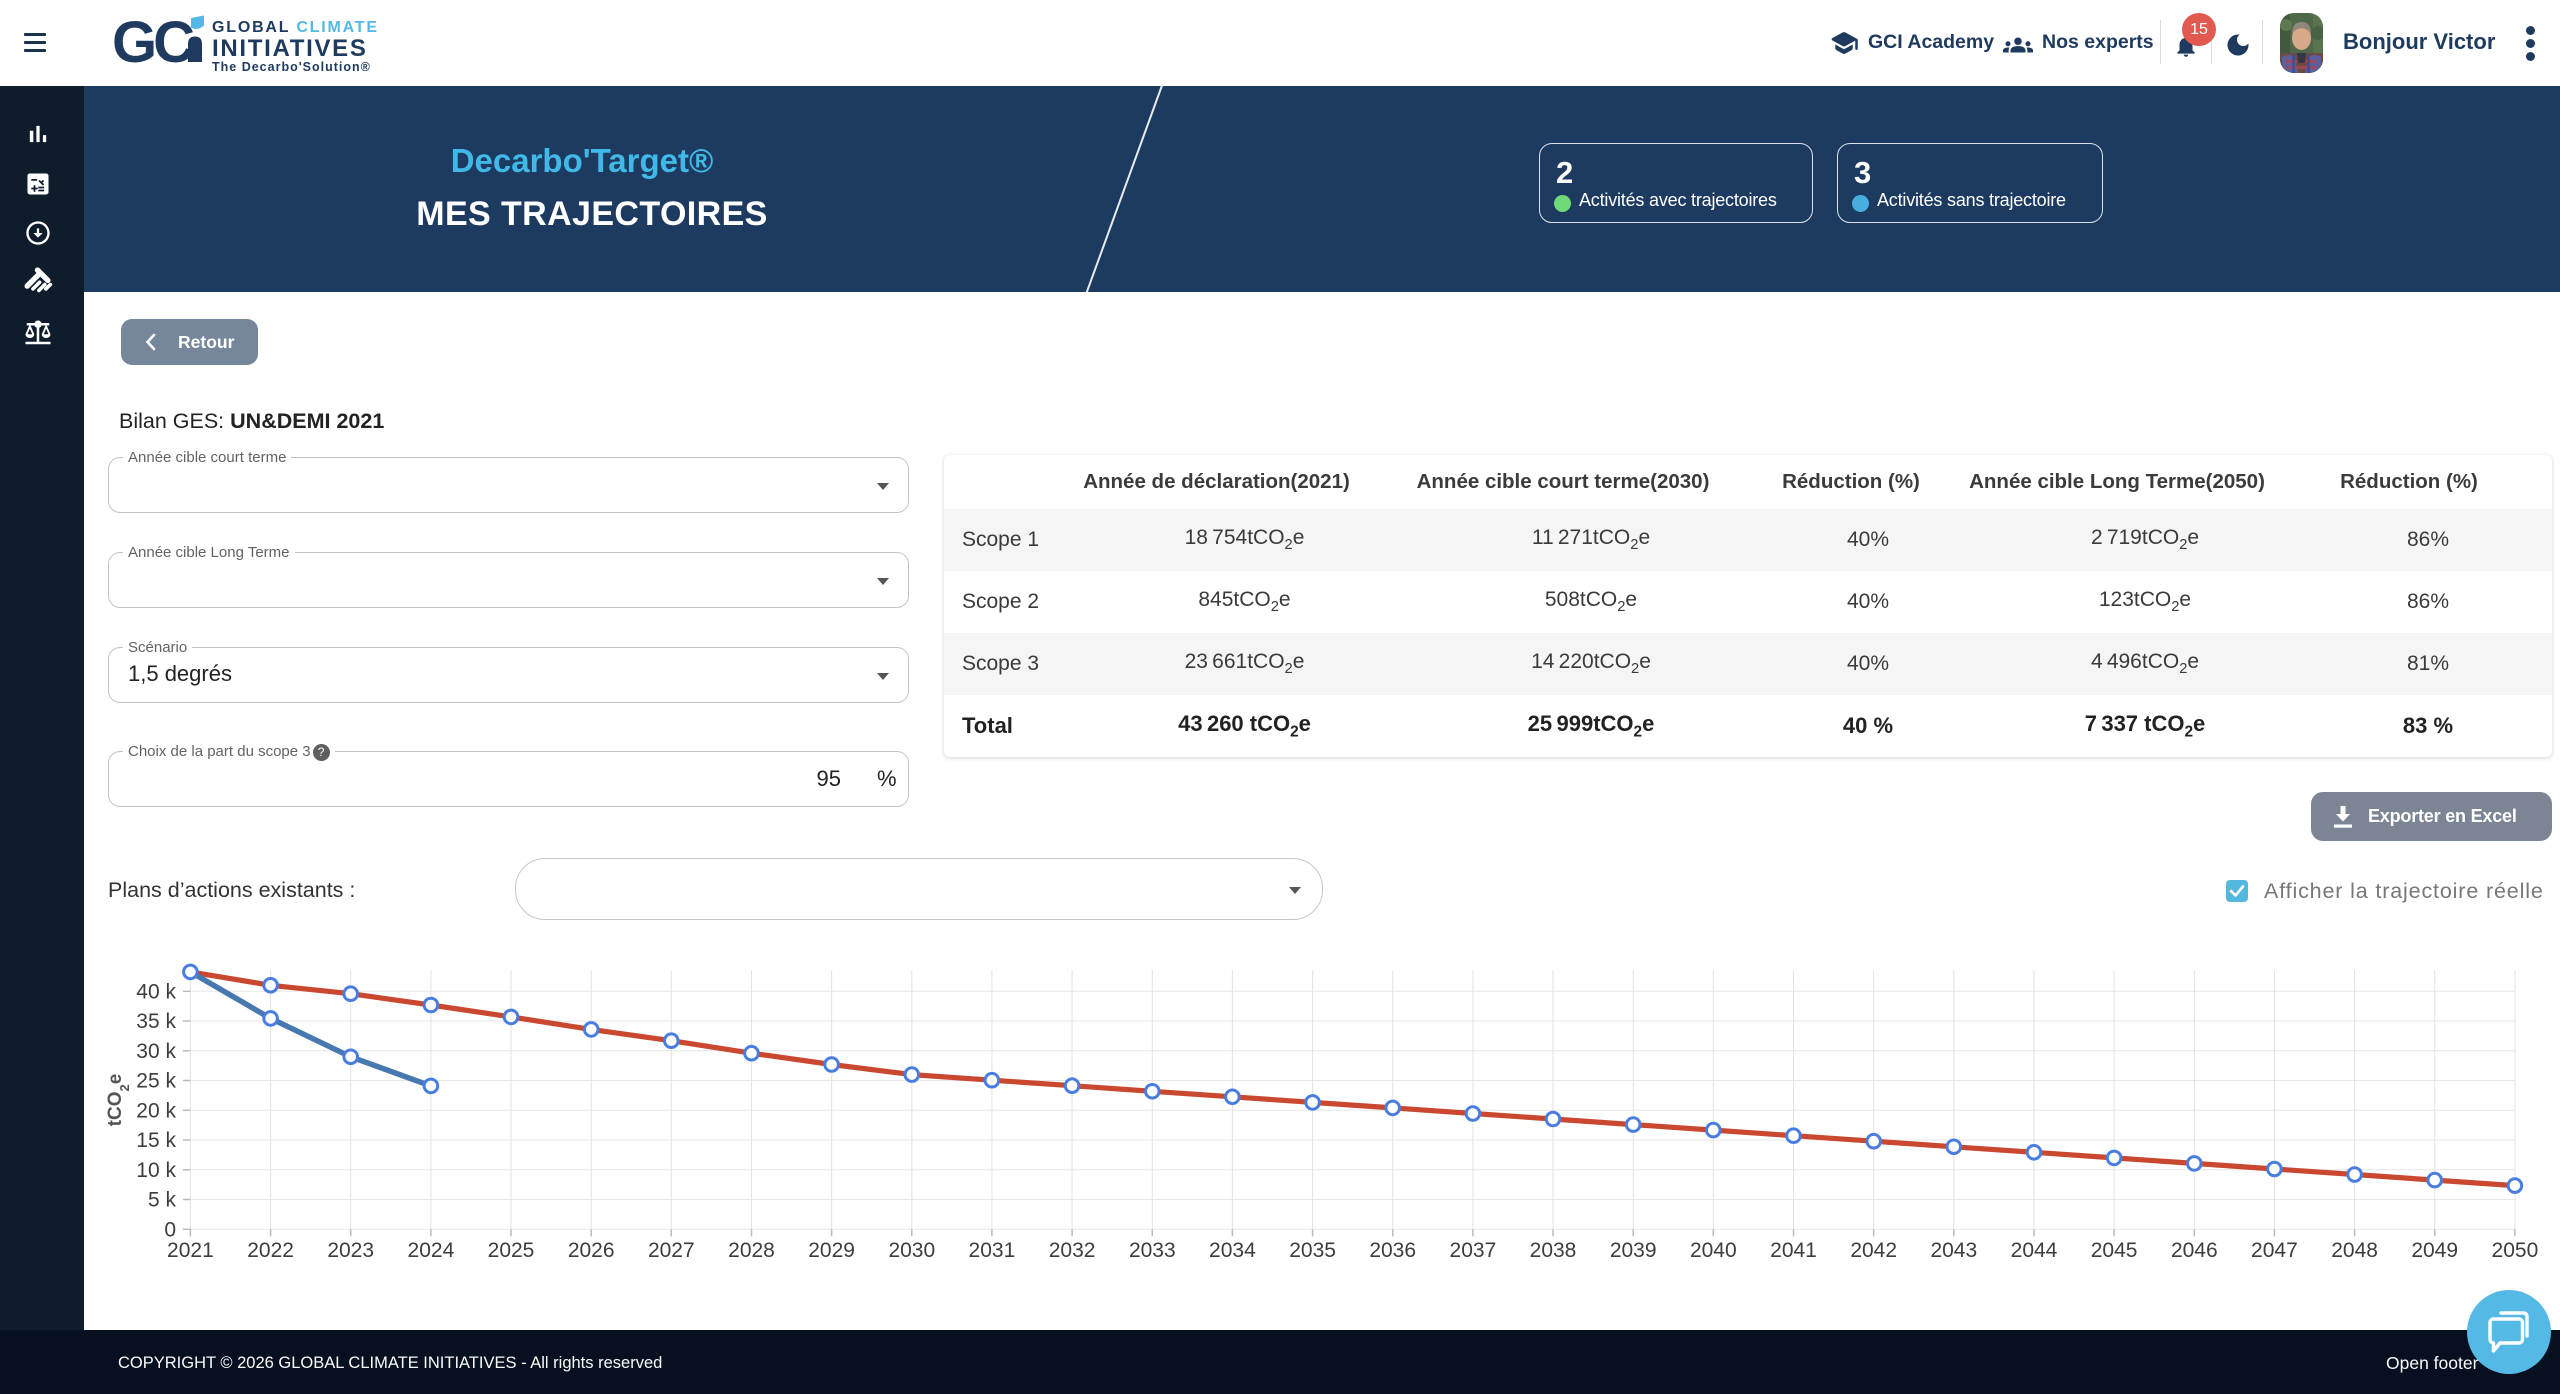  Describe the element at coordinates (270, 1250) in the screenshot. I see `svg-text: 2022` at that location.